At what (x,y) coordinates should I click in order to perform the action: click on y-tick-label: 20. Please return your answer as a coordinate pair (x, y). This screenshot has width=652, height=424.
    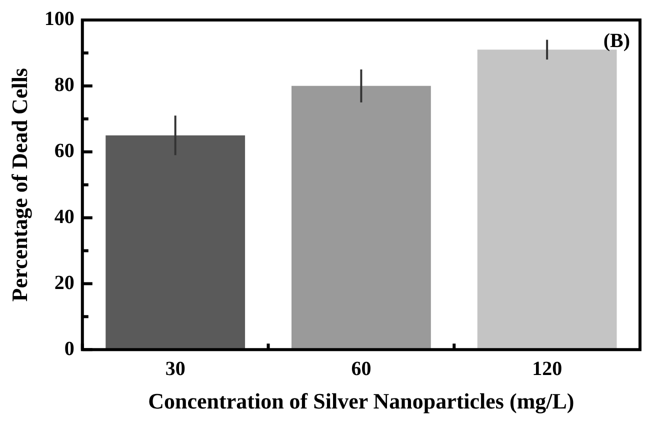
    Looking at the image, I should click on (64, 283).